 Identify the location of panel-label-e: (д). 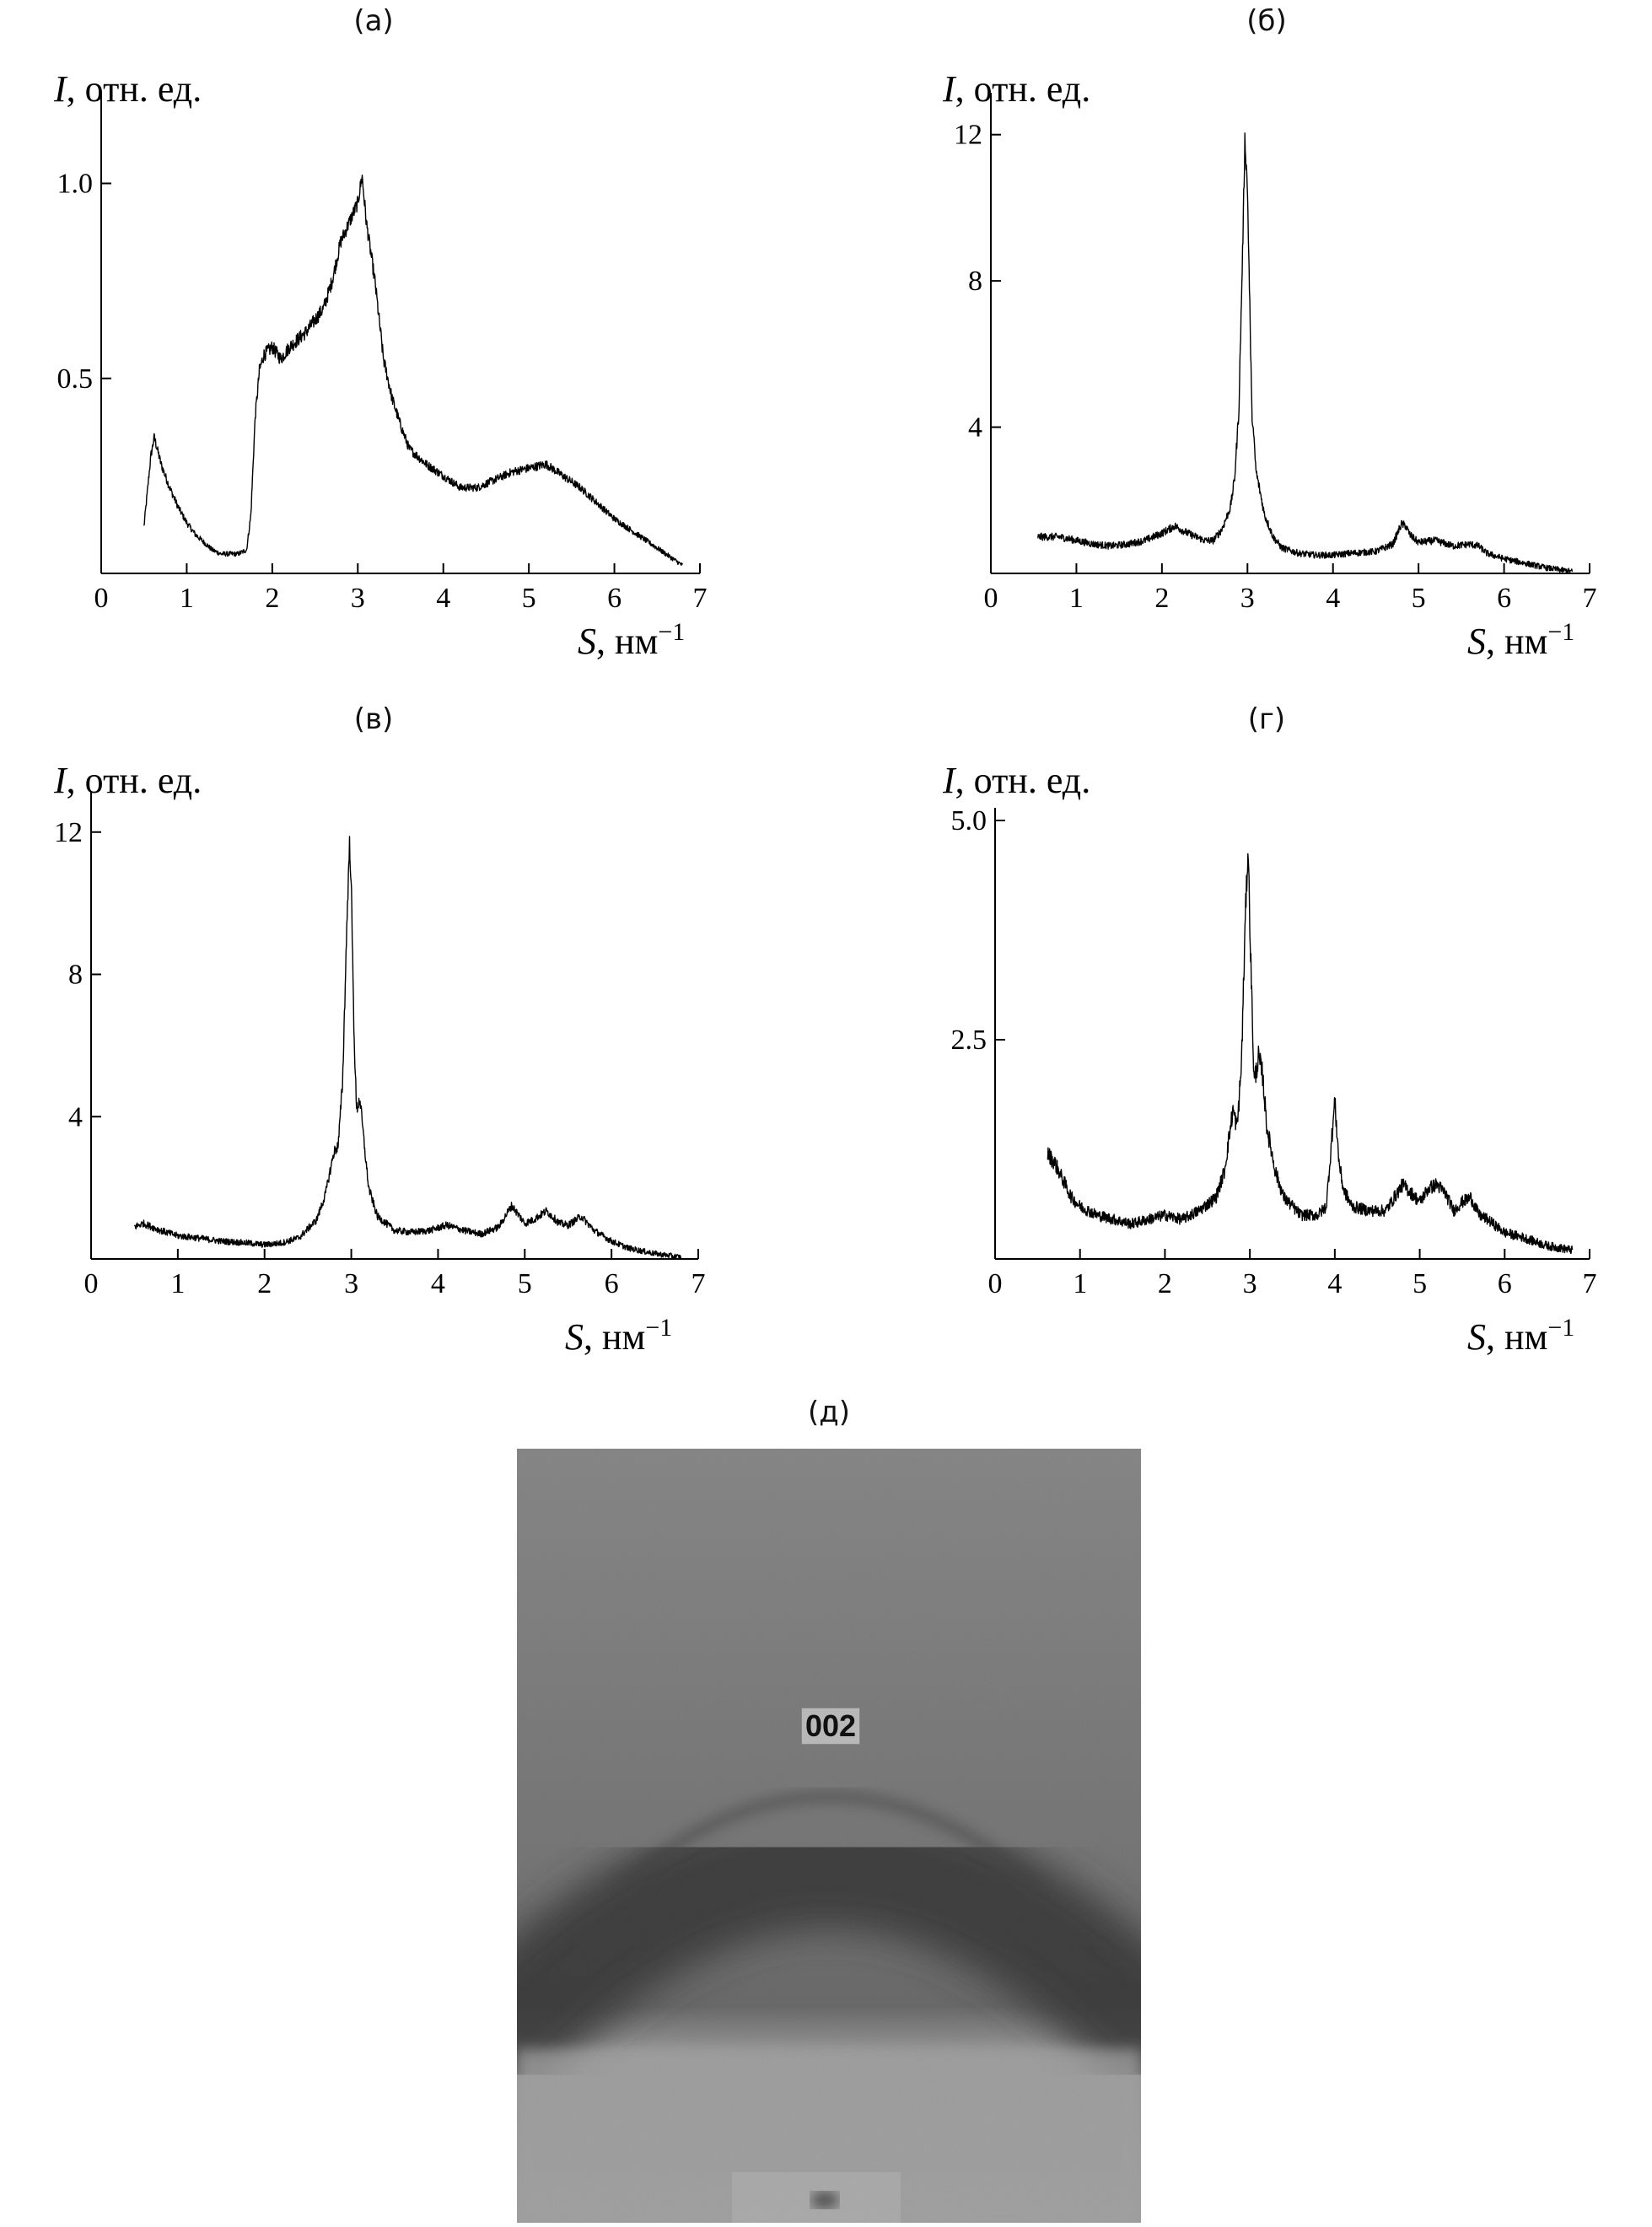
(829, 1412).